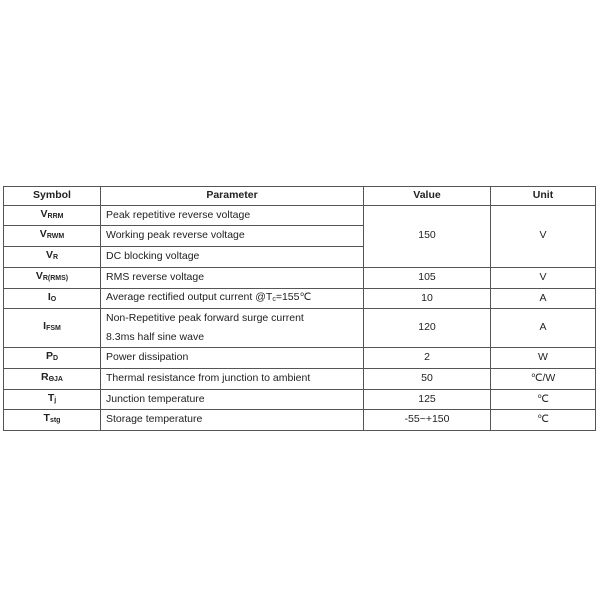  Describe the element at coordinates (427, 196) in the screenshot. I see `header-value: Value` at that location.